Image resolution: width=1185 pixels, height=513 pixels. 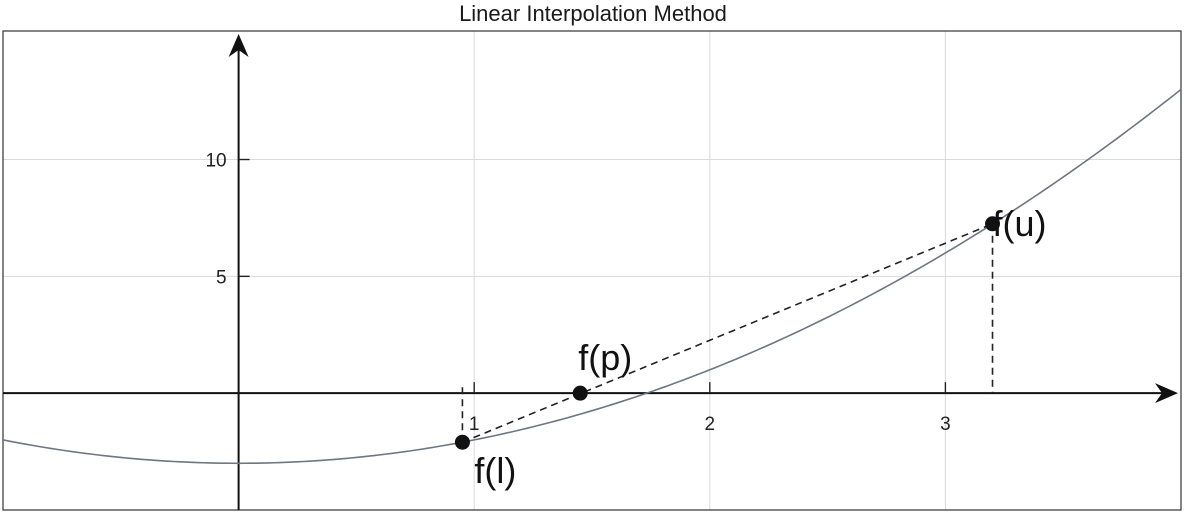 What do you see at coordinates (474, 424) in the screenshot?
I see `x-tick-label: 1` at bounding box center [474, 424].